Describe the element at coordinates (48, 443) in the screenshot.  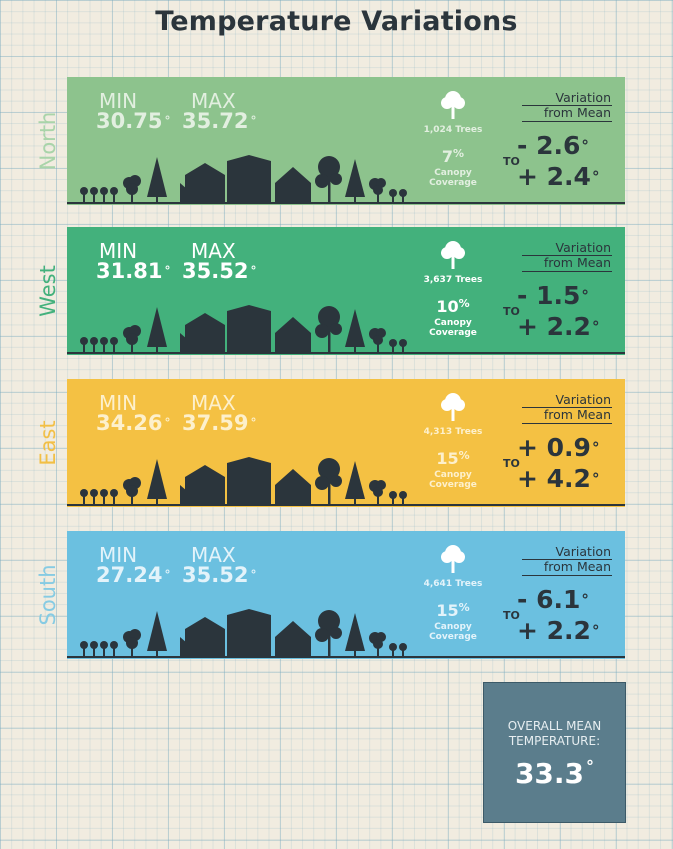
I see `region-name-east: East` at that location.